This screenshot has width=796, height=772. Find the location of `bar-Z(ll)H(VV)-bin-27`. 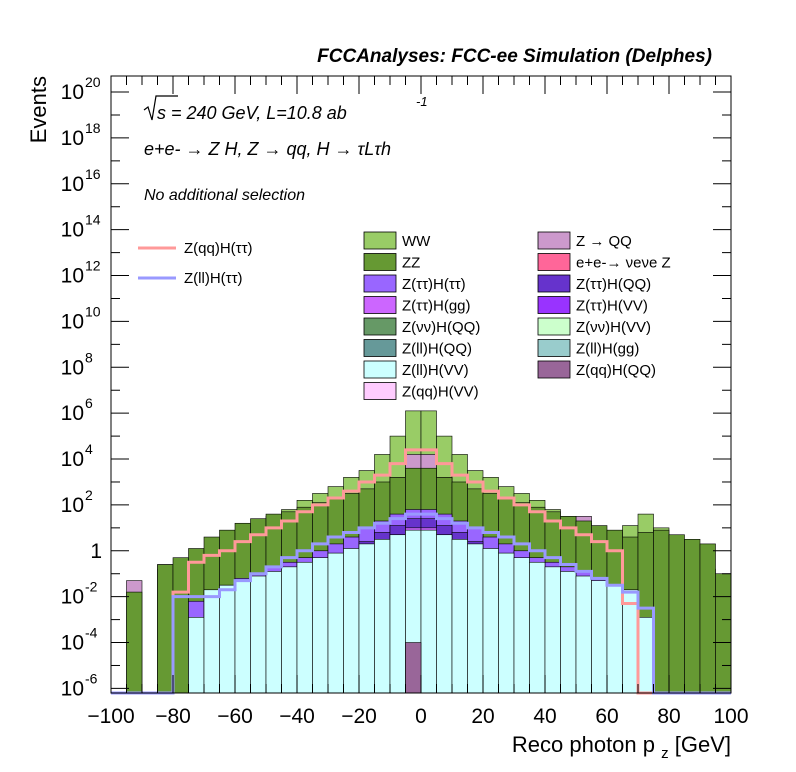

bar-Z(ll)H(VV)-bin-27 is located at coordinates (537, 627).